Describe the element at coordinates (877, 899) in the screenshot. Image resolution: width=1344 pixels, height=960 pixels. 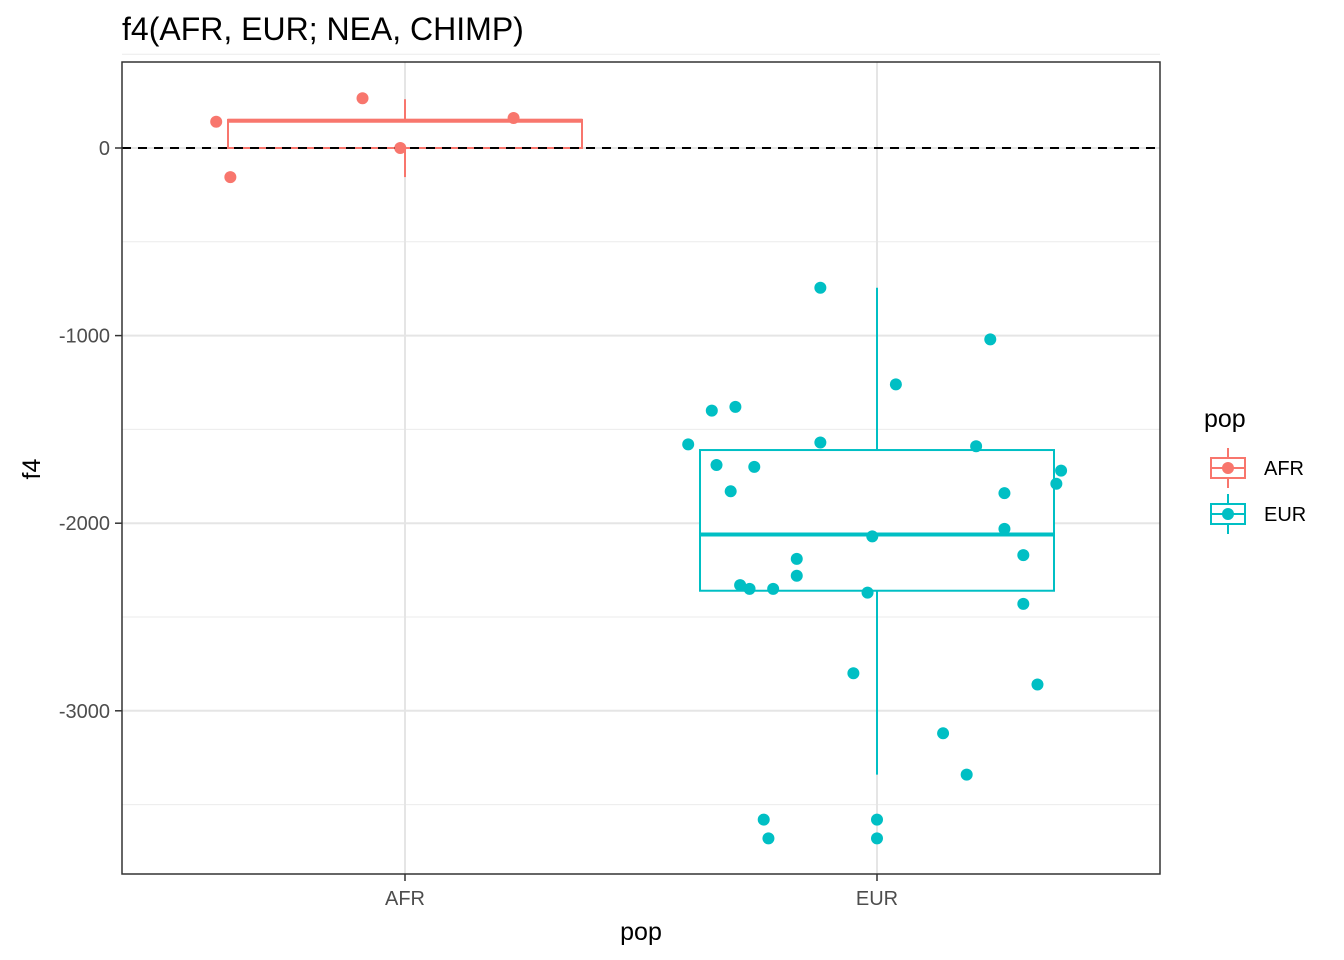
I see `x-tick-label: EUR` at that location.